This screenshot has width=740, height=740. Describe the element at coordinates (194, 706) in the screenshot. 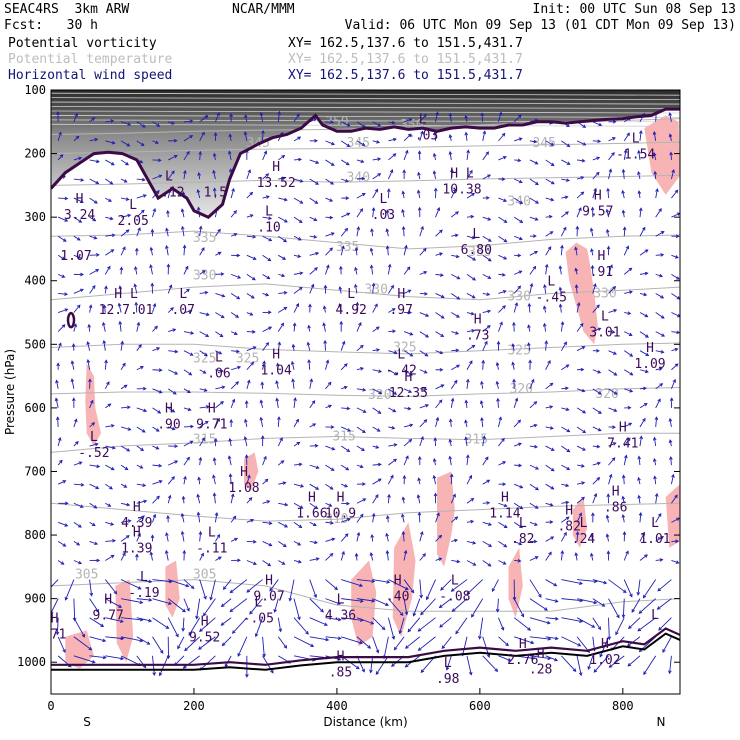

I see `x-tick-label: 200` at that location.